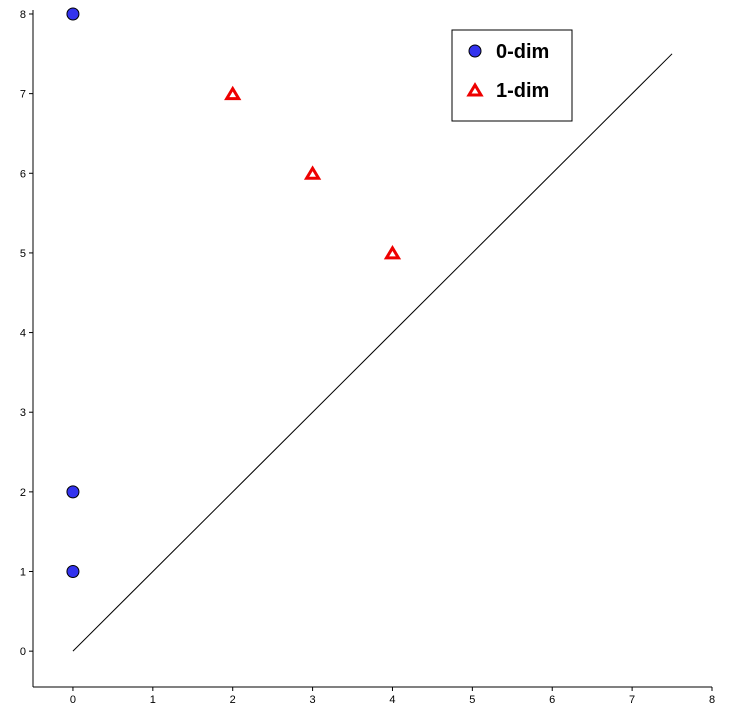  What do you see at coordinates (23, 493) in the screenshot?
I see `y-tick-label: 2` at bounding box center [23, 493].